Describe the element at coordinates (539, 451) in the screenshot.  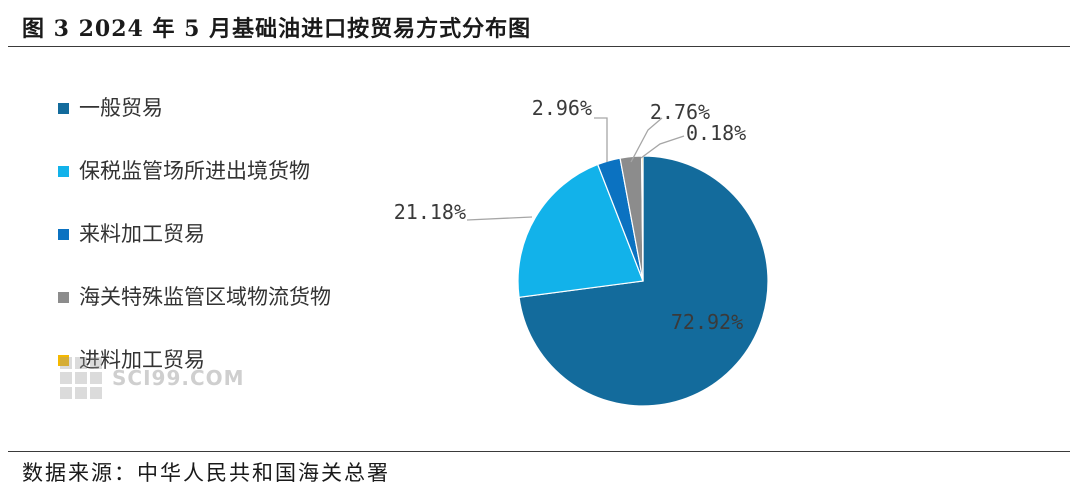
I see `bottom-divider` at that location.